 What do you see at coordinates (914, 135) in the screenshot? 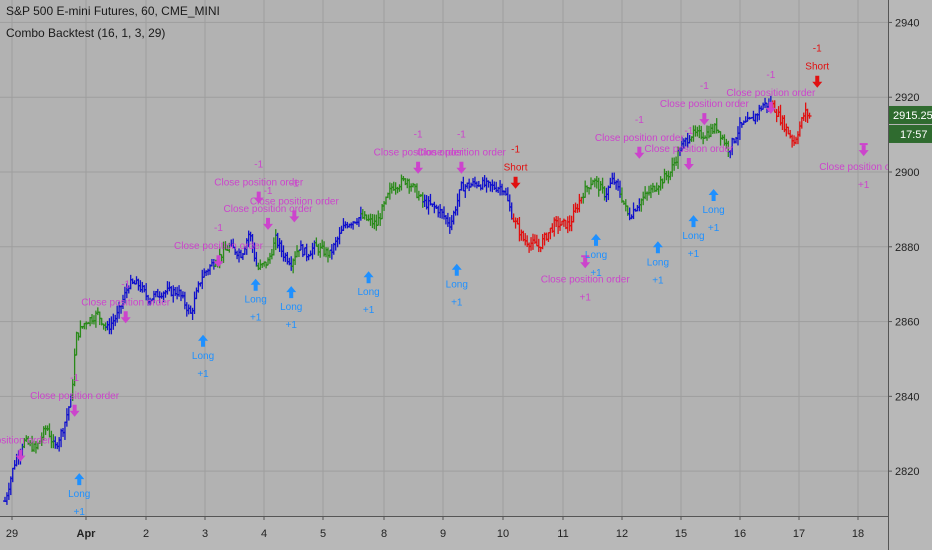
I see `timer-badge-text: 17:57` at bounding box center [914, 135].